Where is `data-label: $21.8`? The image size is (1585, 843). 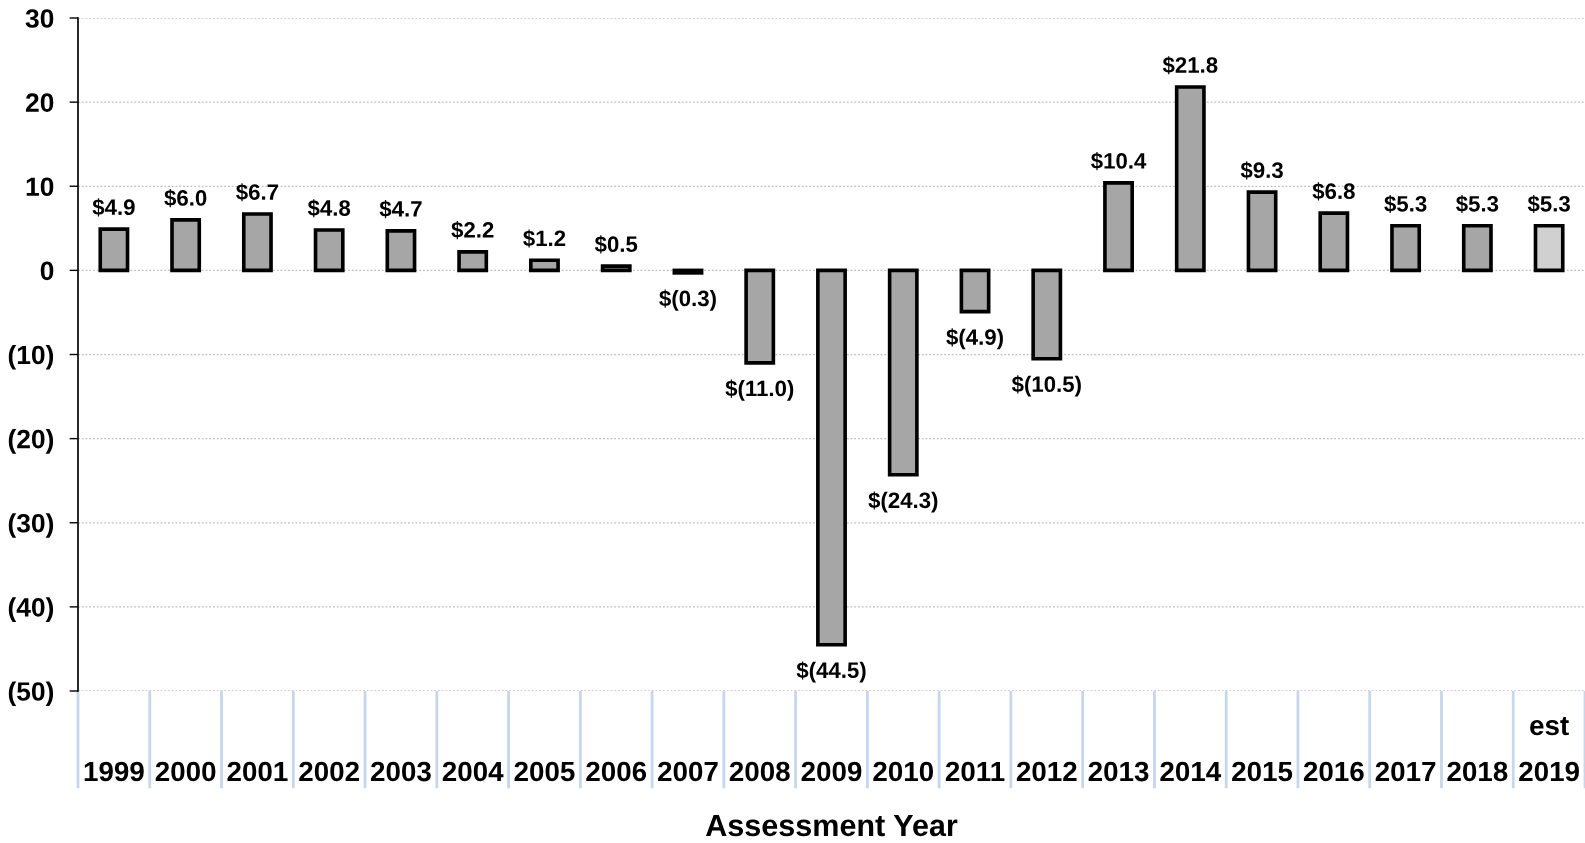 data-label: $21.8 is located at coordinates (1190, 65).